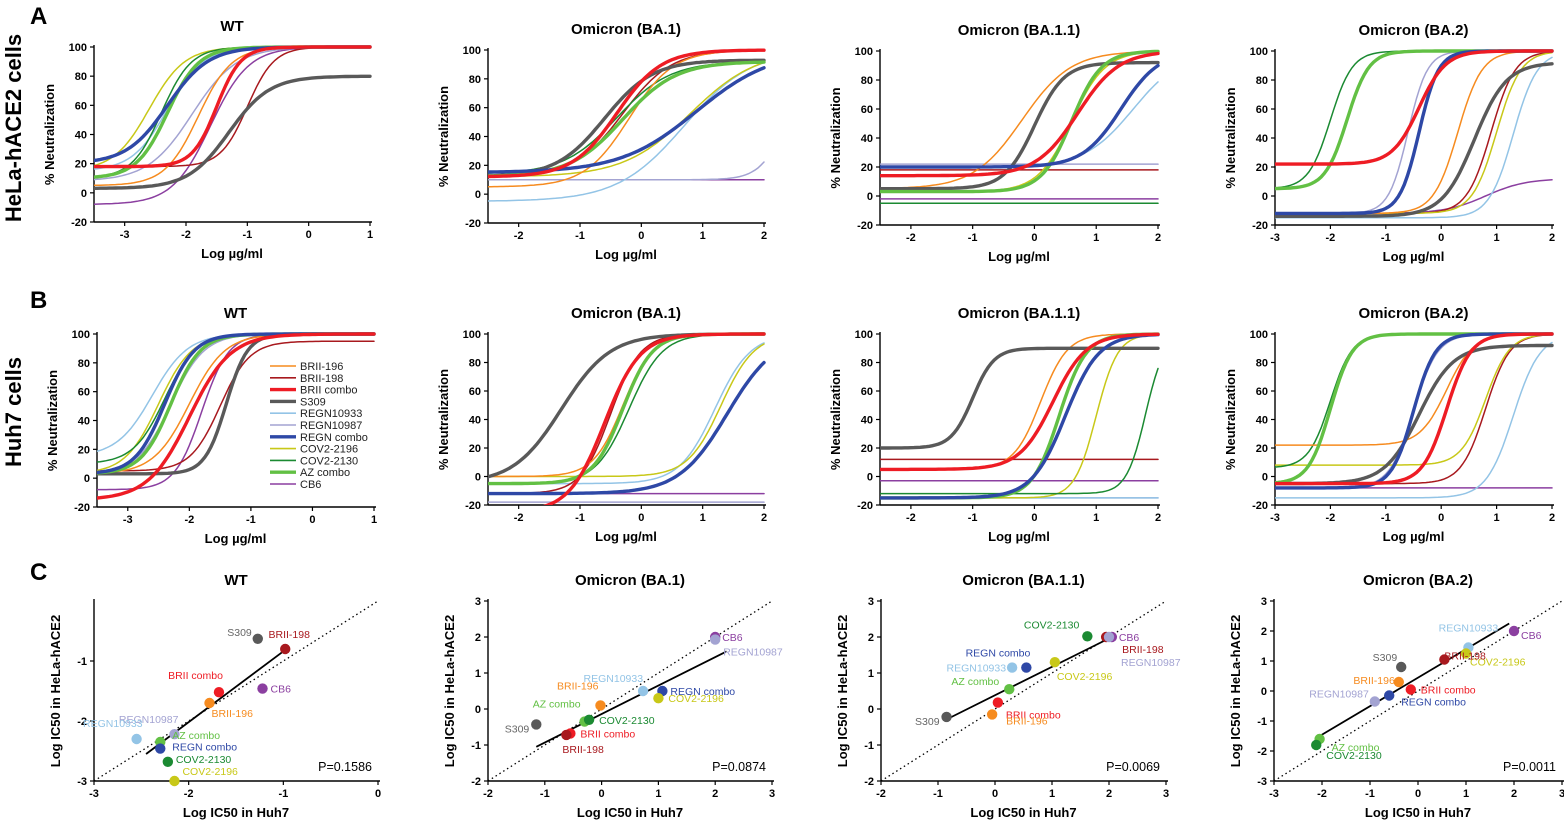  I want to click on y-tick-label: -1, so click(1262, 722).